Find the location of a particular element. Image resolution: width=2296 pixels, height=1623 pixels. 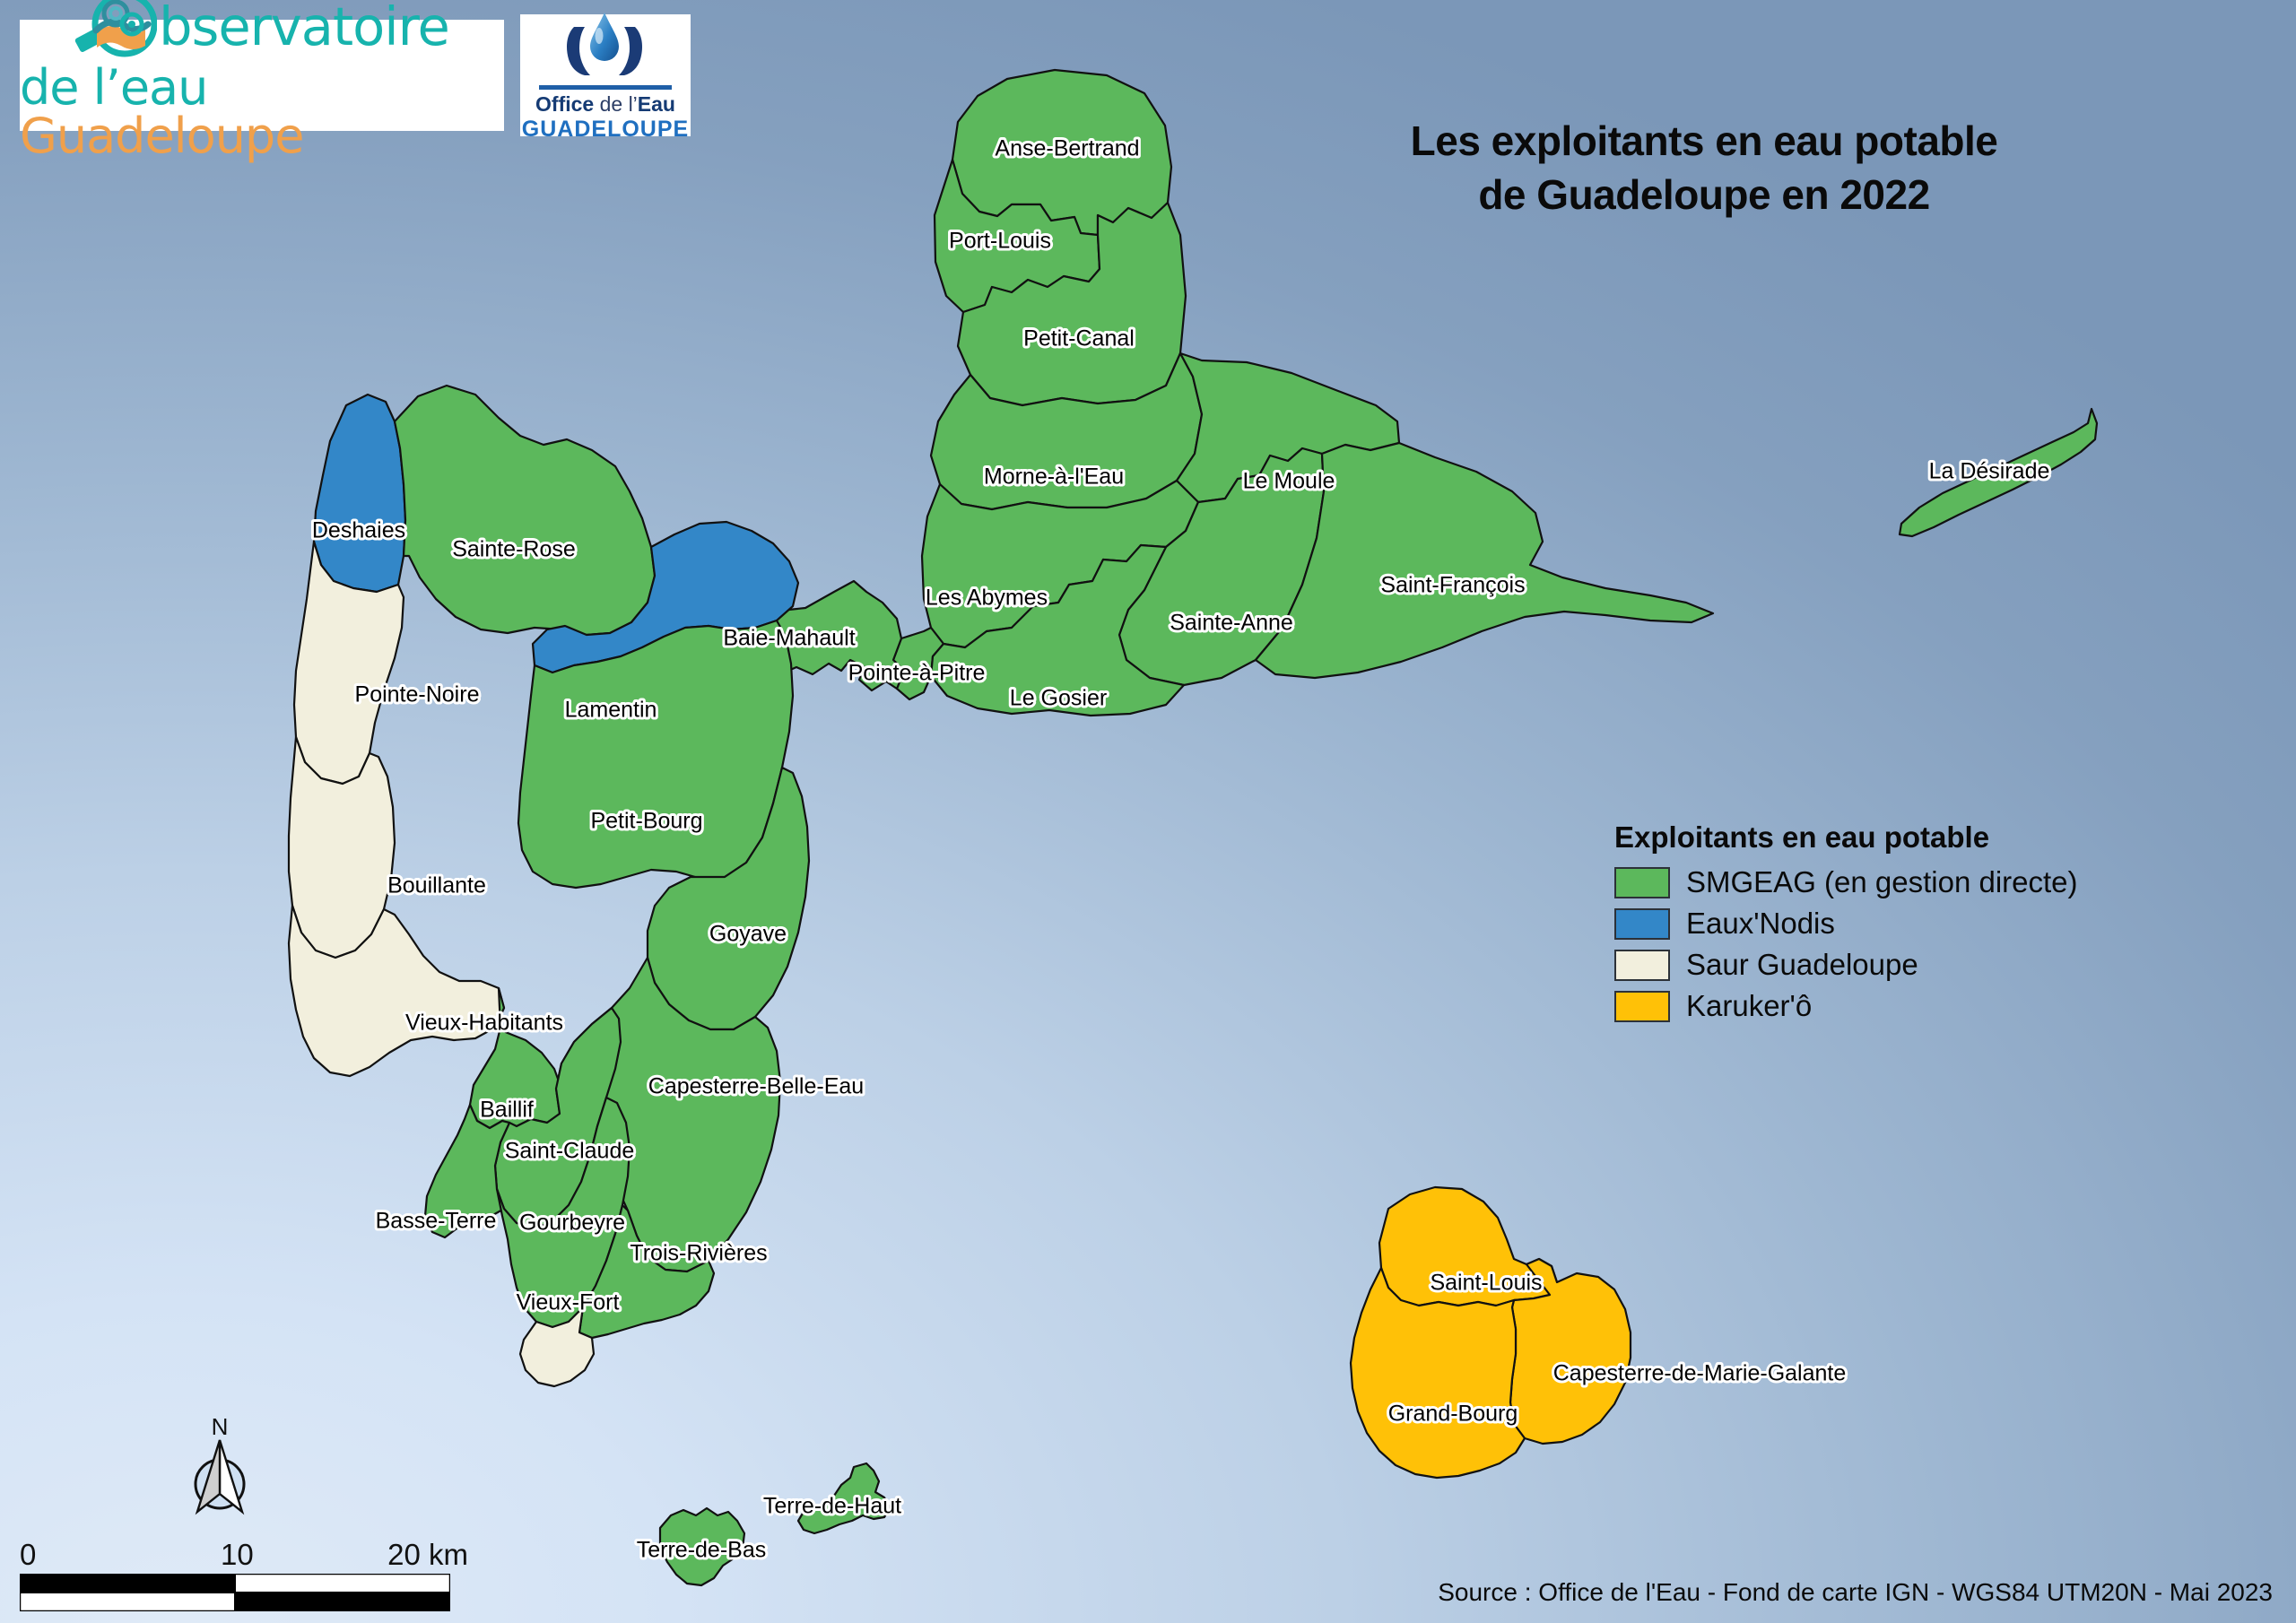

commune-label: Saint-Louis is located at coordinates (1486, 1283).